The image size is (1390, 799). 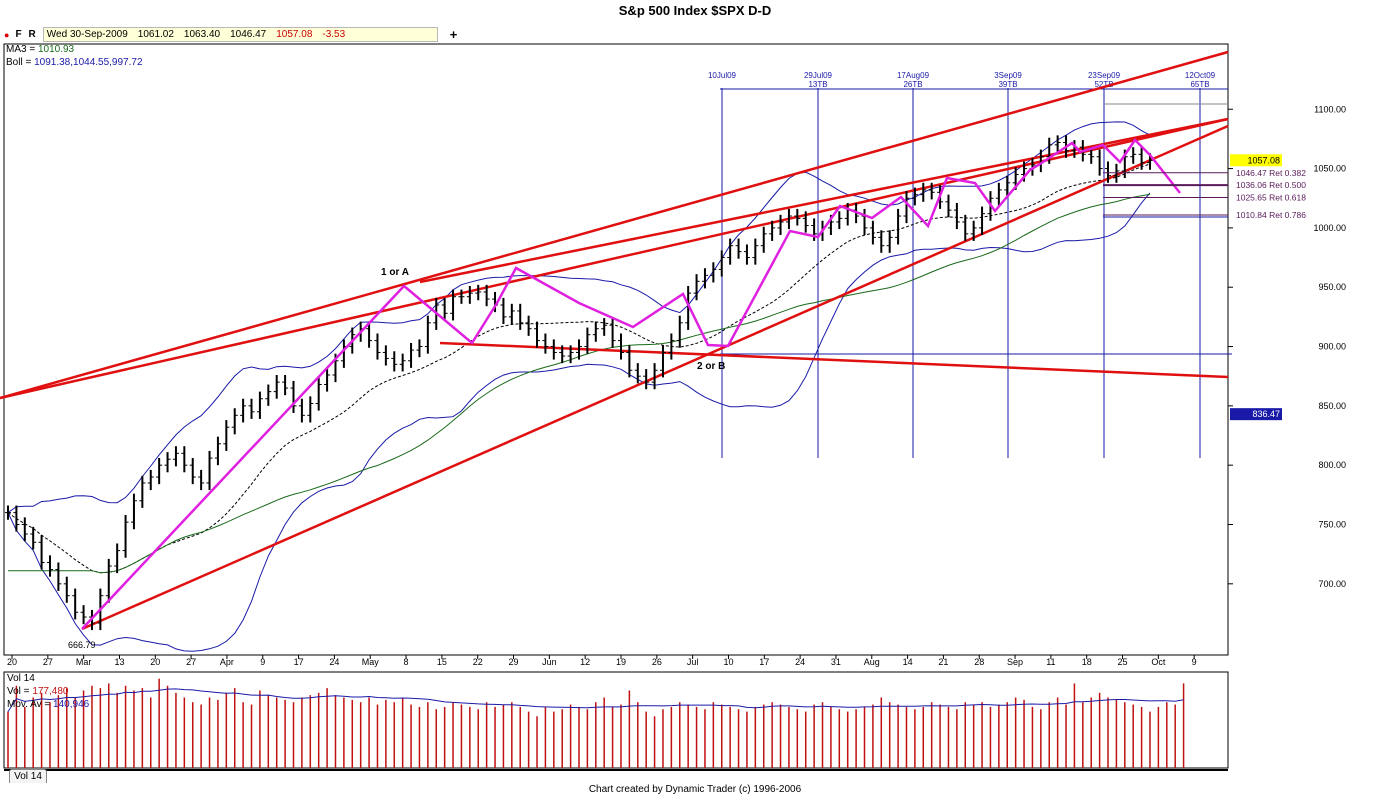 What do you see at coordinates (19, 62) in the screenshot?
I see `boll-label: Boll =` at bounding box center [19, 62].